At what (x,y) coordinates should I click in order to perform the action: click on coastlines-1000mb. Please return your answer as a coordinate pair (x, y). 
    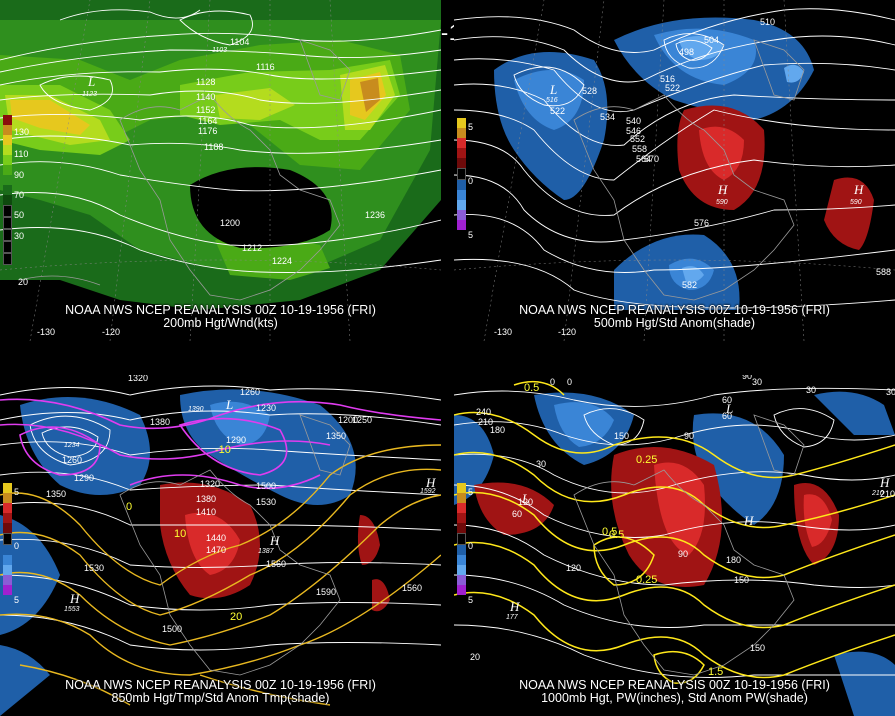
    Looking at the image, I should click on (689, 545).